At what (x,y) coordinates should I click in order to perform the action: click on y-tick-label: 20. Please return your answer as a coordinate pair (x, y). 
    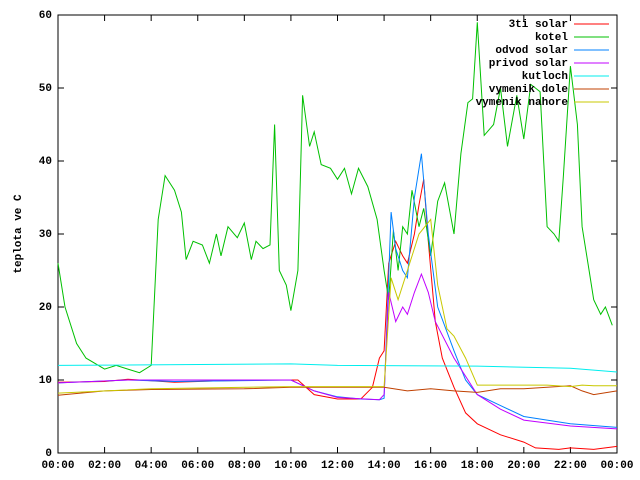
    Looking at the image, I should click on (45, 308).